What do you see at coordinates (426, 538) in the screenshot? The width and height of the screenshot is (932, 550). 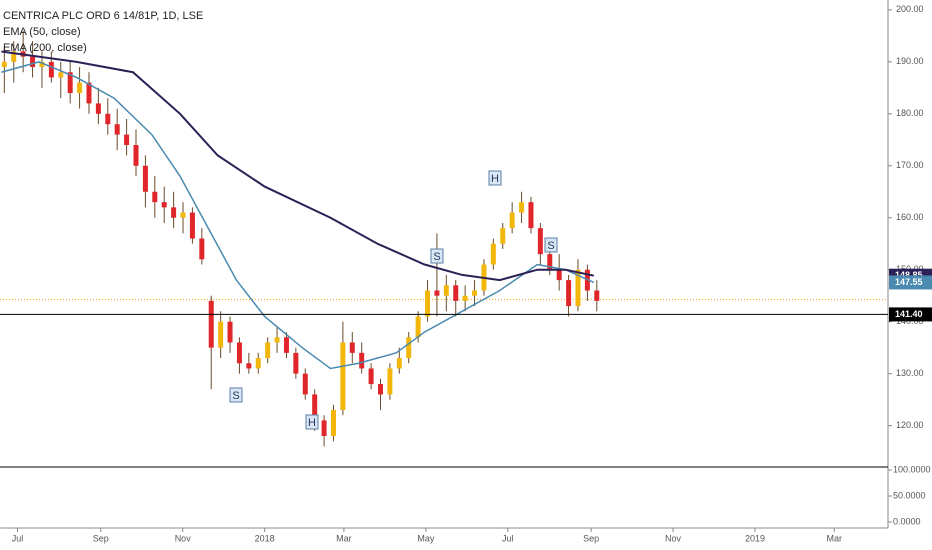 I see `x-tick-label: May` at bounding box center [426, 538].